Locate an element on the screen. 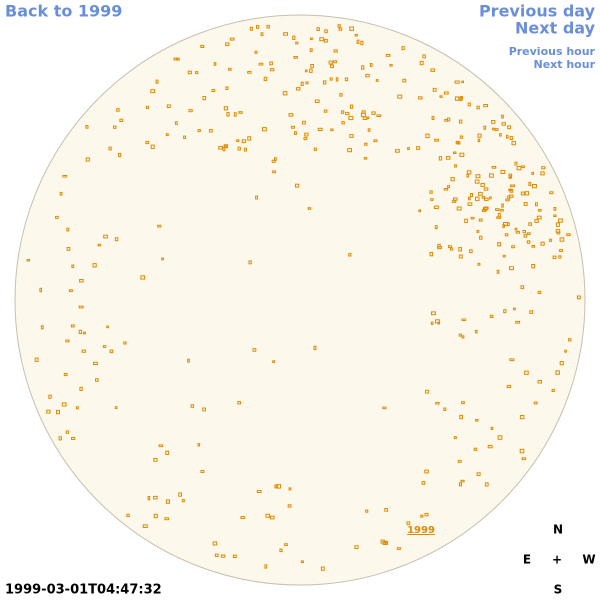 The width and height of the screenshot is (600, 600). back-link: Back to 1999 is located at coordinates (63, 11).